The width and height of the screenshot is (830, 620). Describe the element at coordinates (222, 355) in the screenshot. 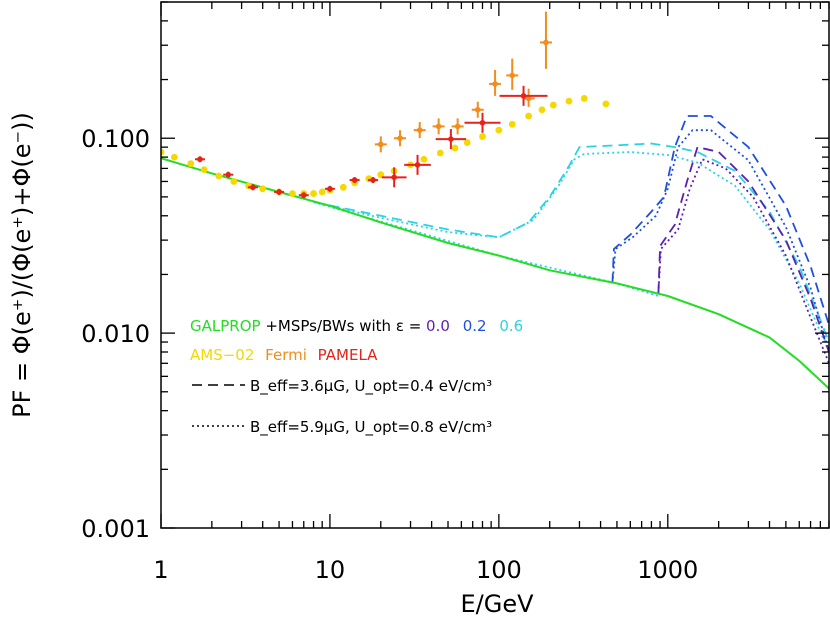

I see `legend-ams02: AMS−02` at that location.